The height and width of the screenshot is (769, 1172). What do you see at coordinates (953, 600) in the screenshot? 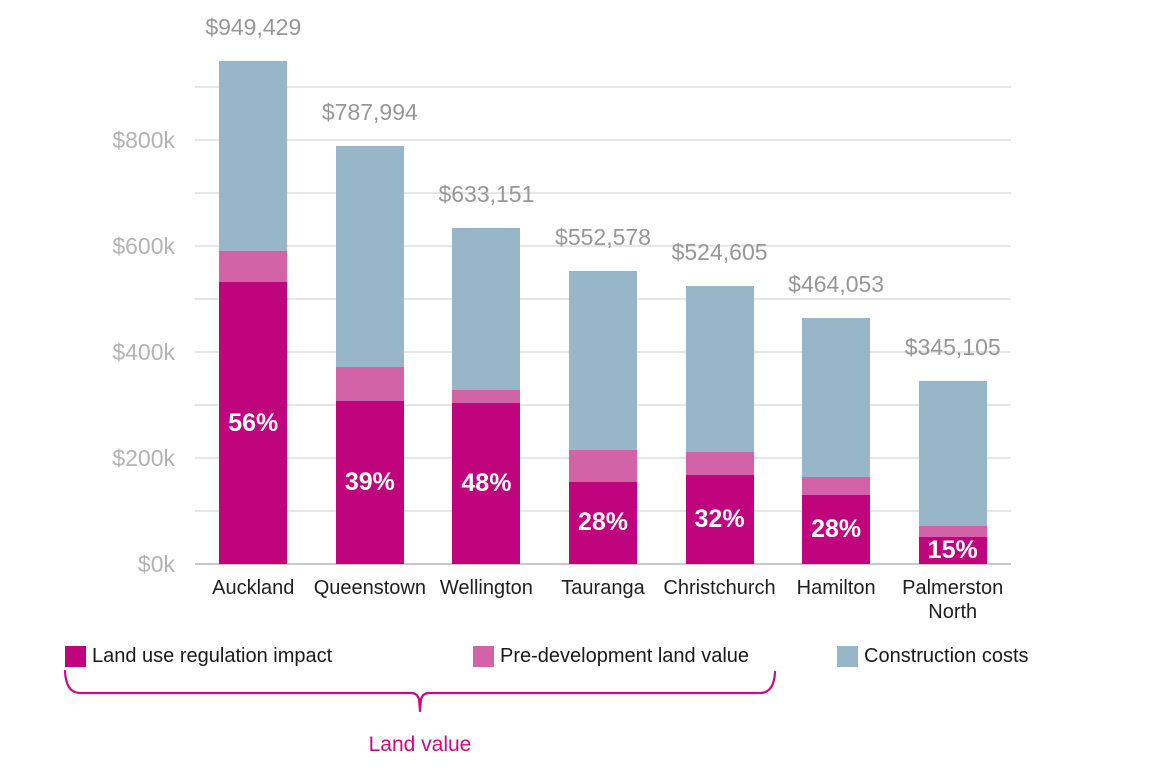
I see `category-label-palmerston-north: Palmerston North` at bounding box center [953, 600].